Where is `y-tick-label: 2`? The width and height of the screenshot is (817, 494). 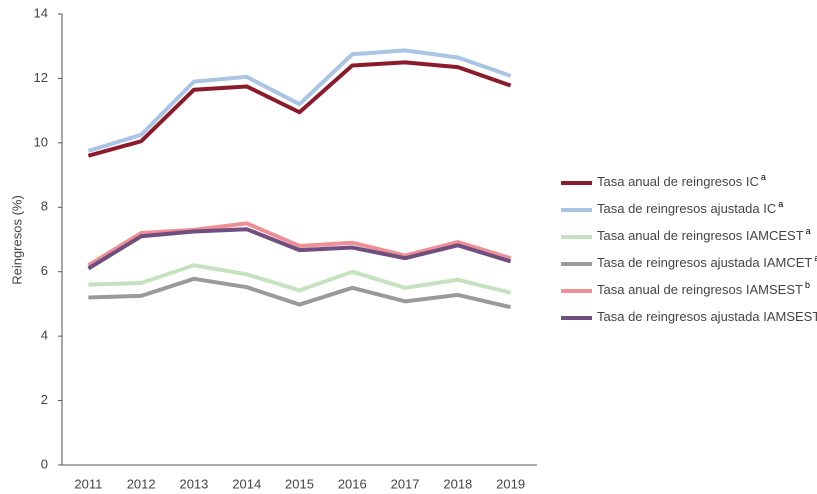 y-tick-label: 2 is located at coordinates (44, 399).